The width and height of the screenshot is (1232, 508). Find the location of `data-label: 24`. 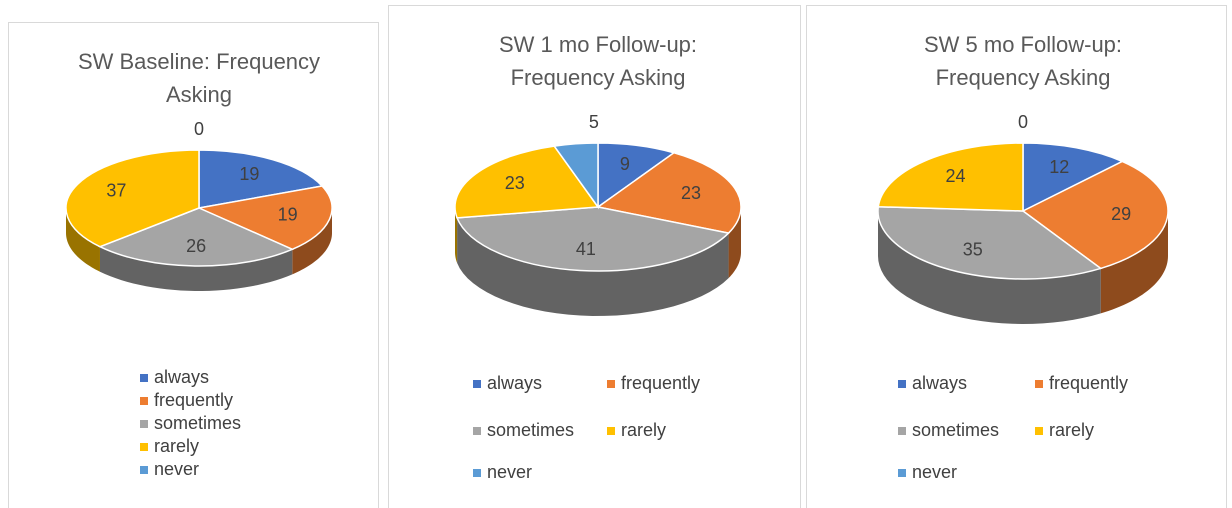

data-label: 24 is located at coordinates (955, 176).